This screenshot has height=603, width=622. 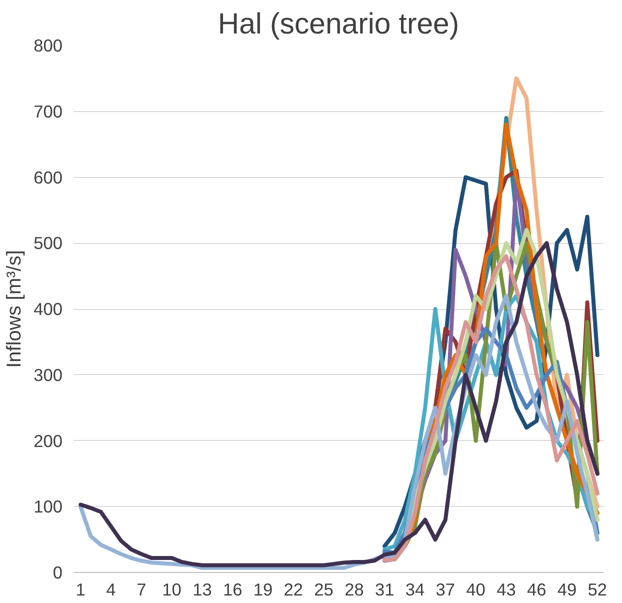 I want to click on y-tick-label: 100, so click(x=48, y=506).